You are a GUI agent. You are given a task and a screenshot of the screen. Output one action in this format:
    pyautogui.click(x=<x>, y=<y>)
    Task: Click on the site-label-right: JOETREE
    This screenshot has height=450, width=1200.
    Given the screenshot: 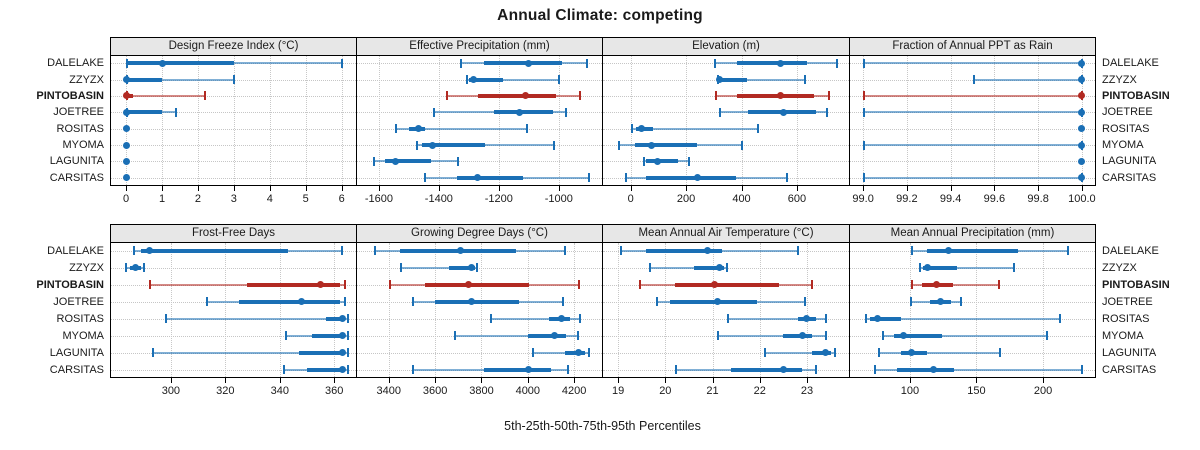 What is the action you would take?
    pyautogui.click(x=1127, y=301)
    